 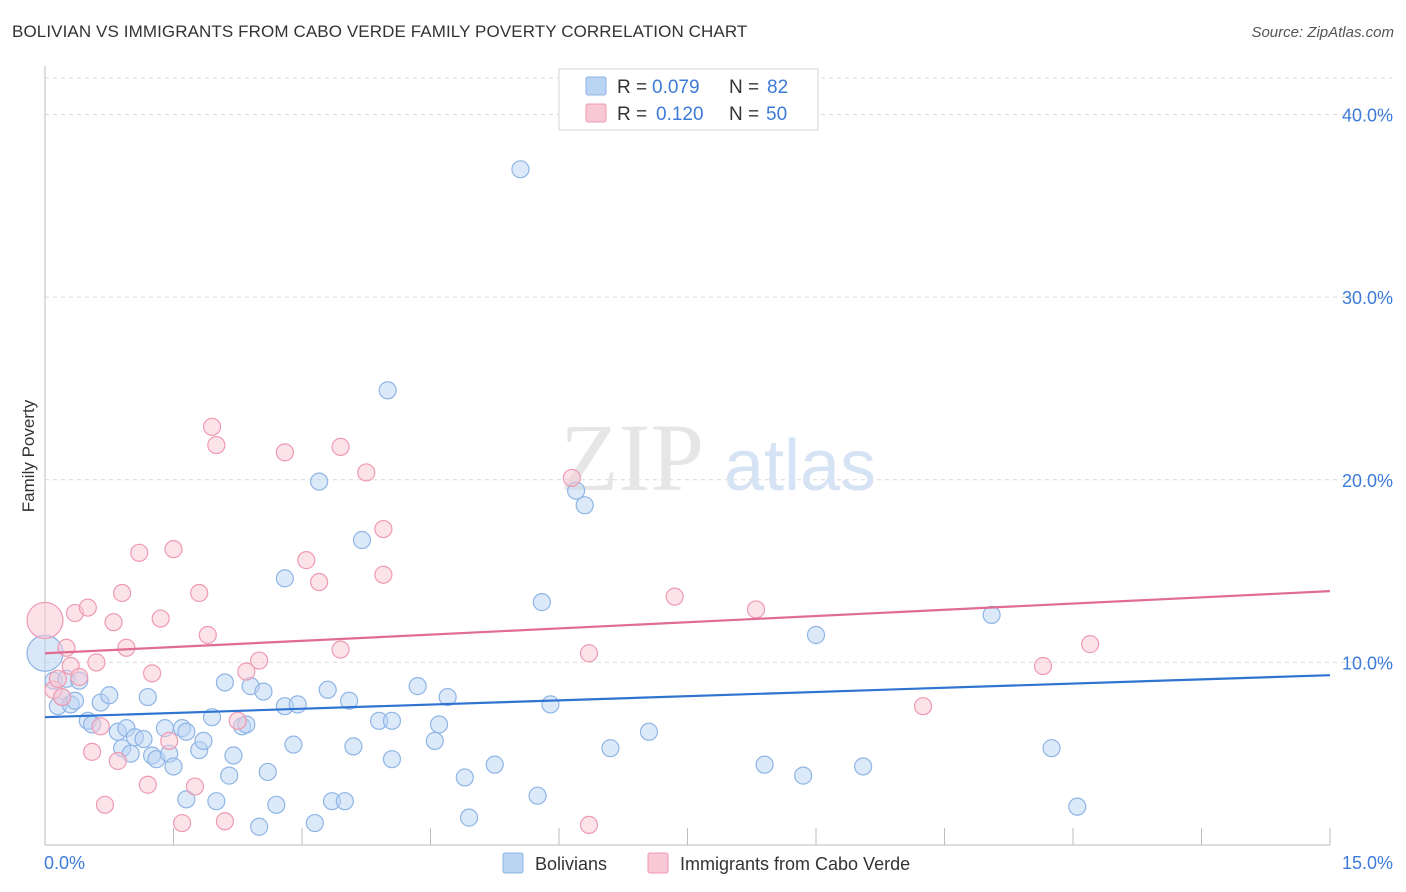 I want to click on legend-n-value: 50, so click(x=776, y=114).